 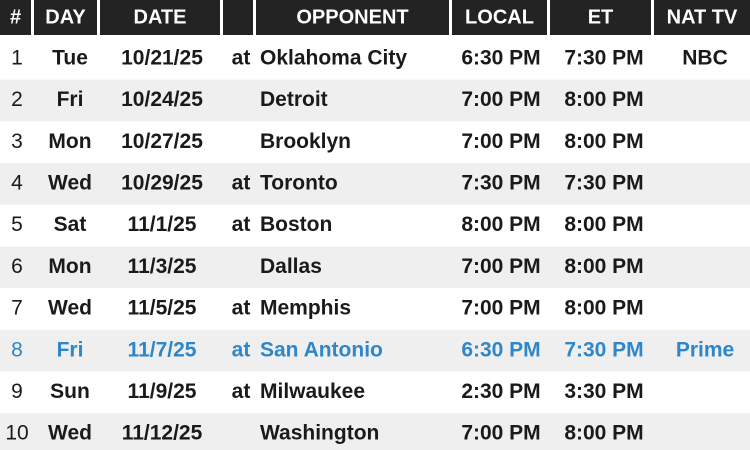 I want to click on day: Tue, so click(x=70, y=57).